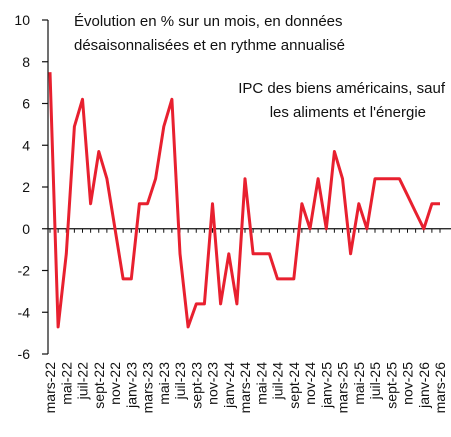 This screenshot has width=451, height=437. I want to click on y-tick-label: 0, so click(26, 229).